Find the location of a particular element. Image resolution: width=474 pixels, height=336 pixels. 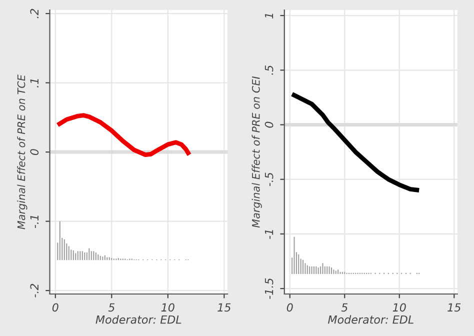

y-tick-label: 1 is located at coordinates (269, 16).